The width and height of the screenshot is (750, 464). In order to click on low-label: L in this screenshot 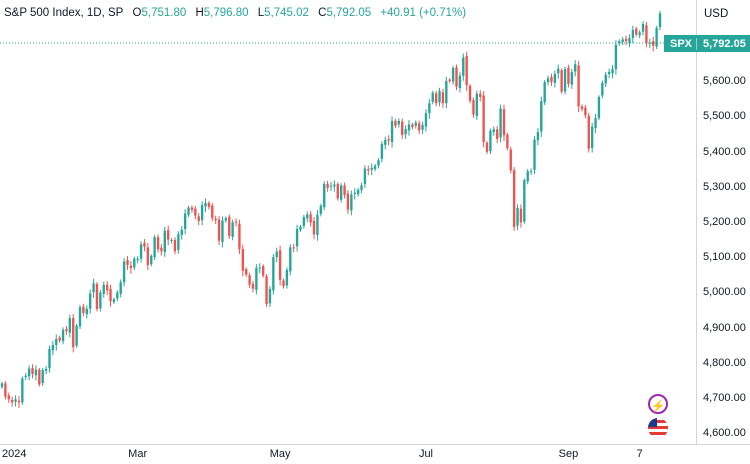, I will do `click(261, 13)`.